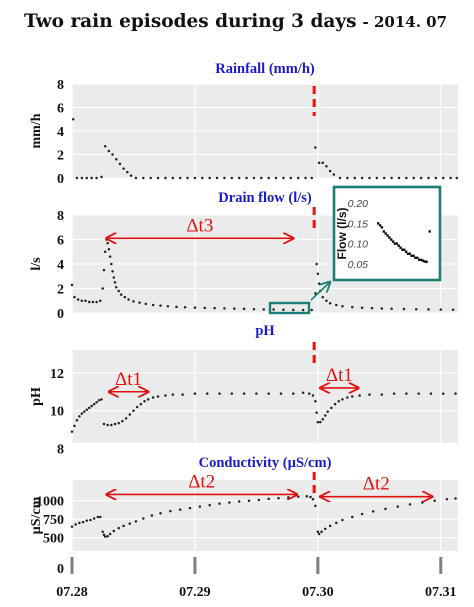 Image resolution: width=474 pixels, height=607 pixels. I want to click on y-tick-label: 2, so click(60, 290).